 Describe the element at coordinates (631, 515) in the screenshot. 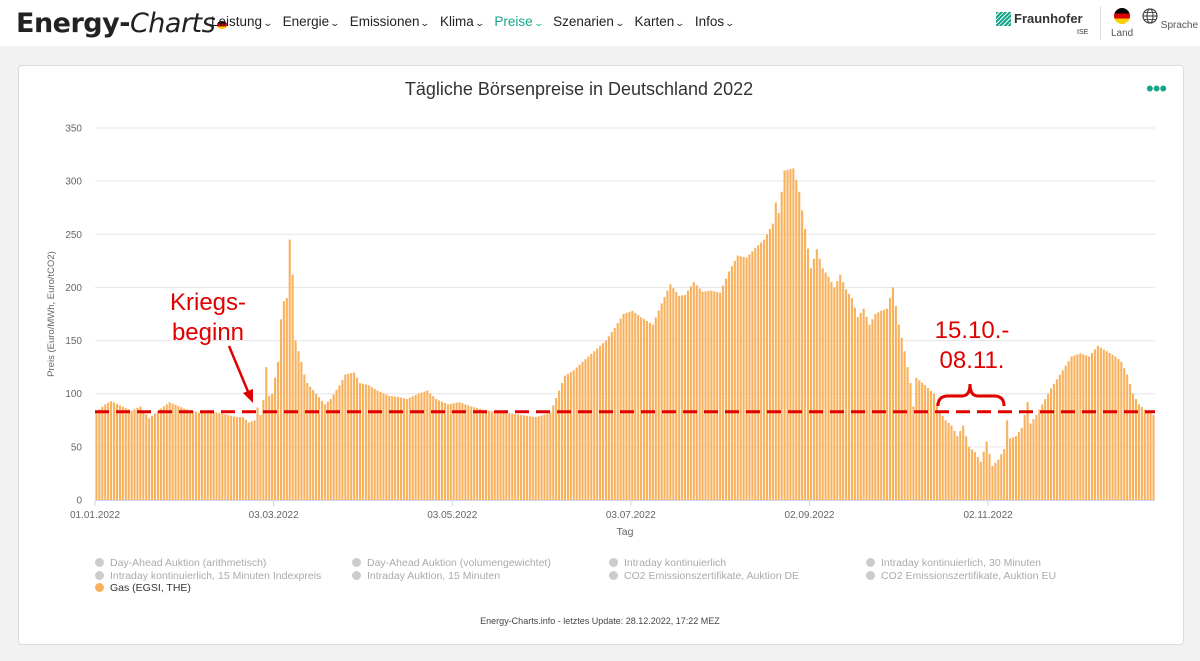

I see `x-tick-label: 03.07.2022` at that location.